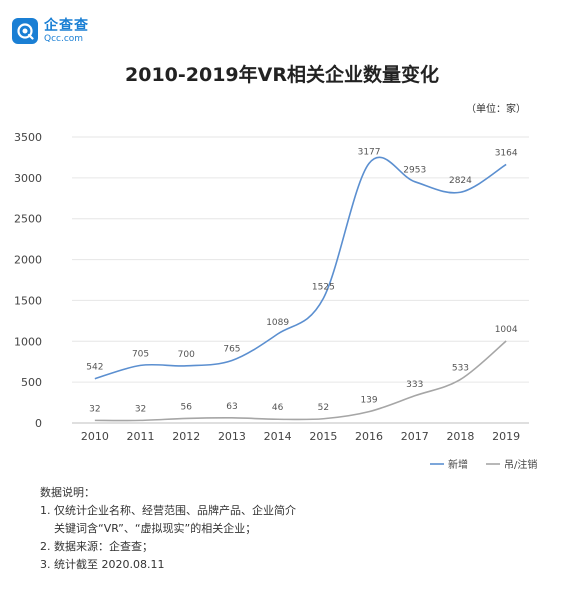  Describe the element at coordinates (231, 349) in the screenshot. I see `data-label: 765` at that location.